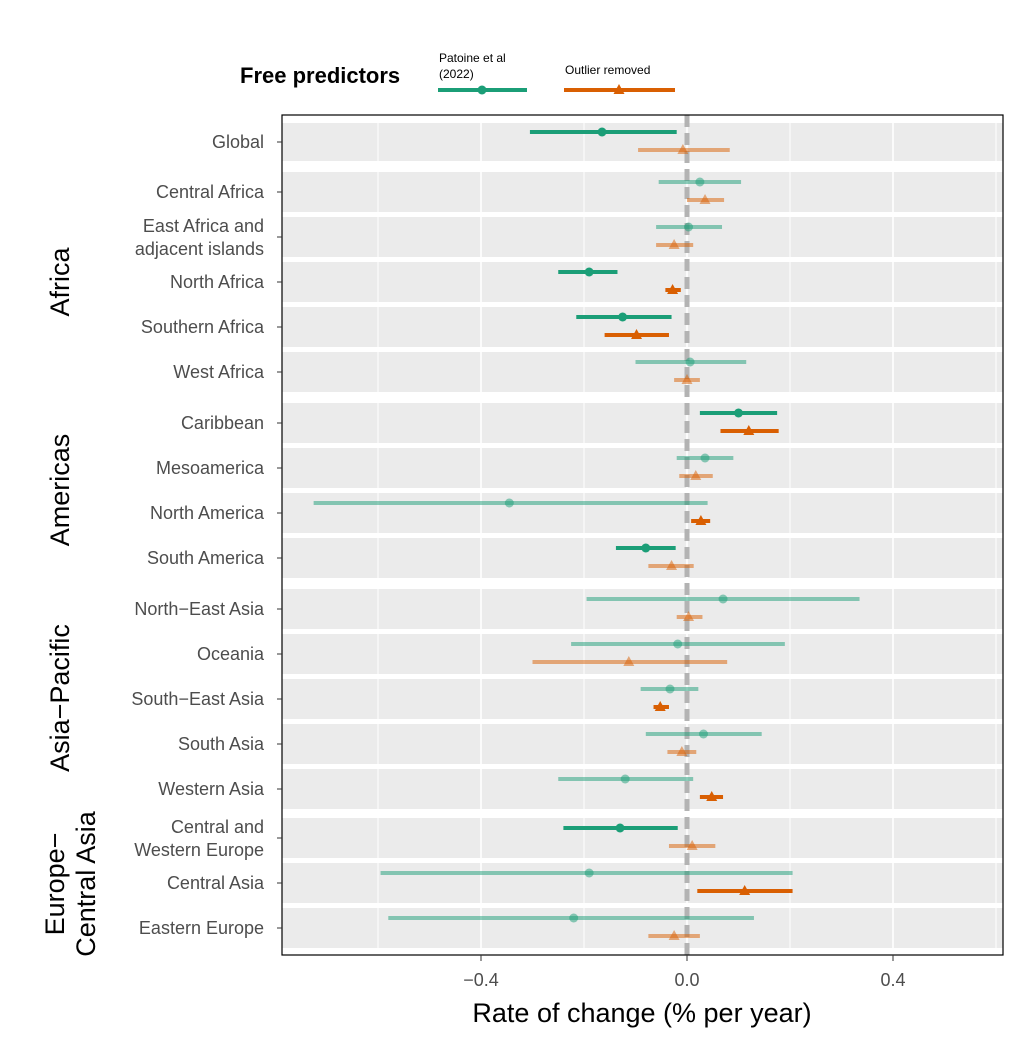 This screenshot has height=1045, width=1032. What do you see at coordinates (199, 249) in the screenshot?
I see `region-label: adjacent islands` at bounding box center [199, 249].